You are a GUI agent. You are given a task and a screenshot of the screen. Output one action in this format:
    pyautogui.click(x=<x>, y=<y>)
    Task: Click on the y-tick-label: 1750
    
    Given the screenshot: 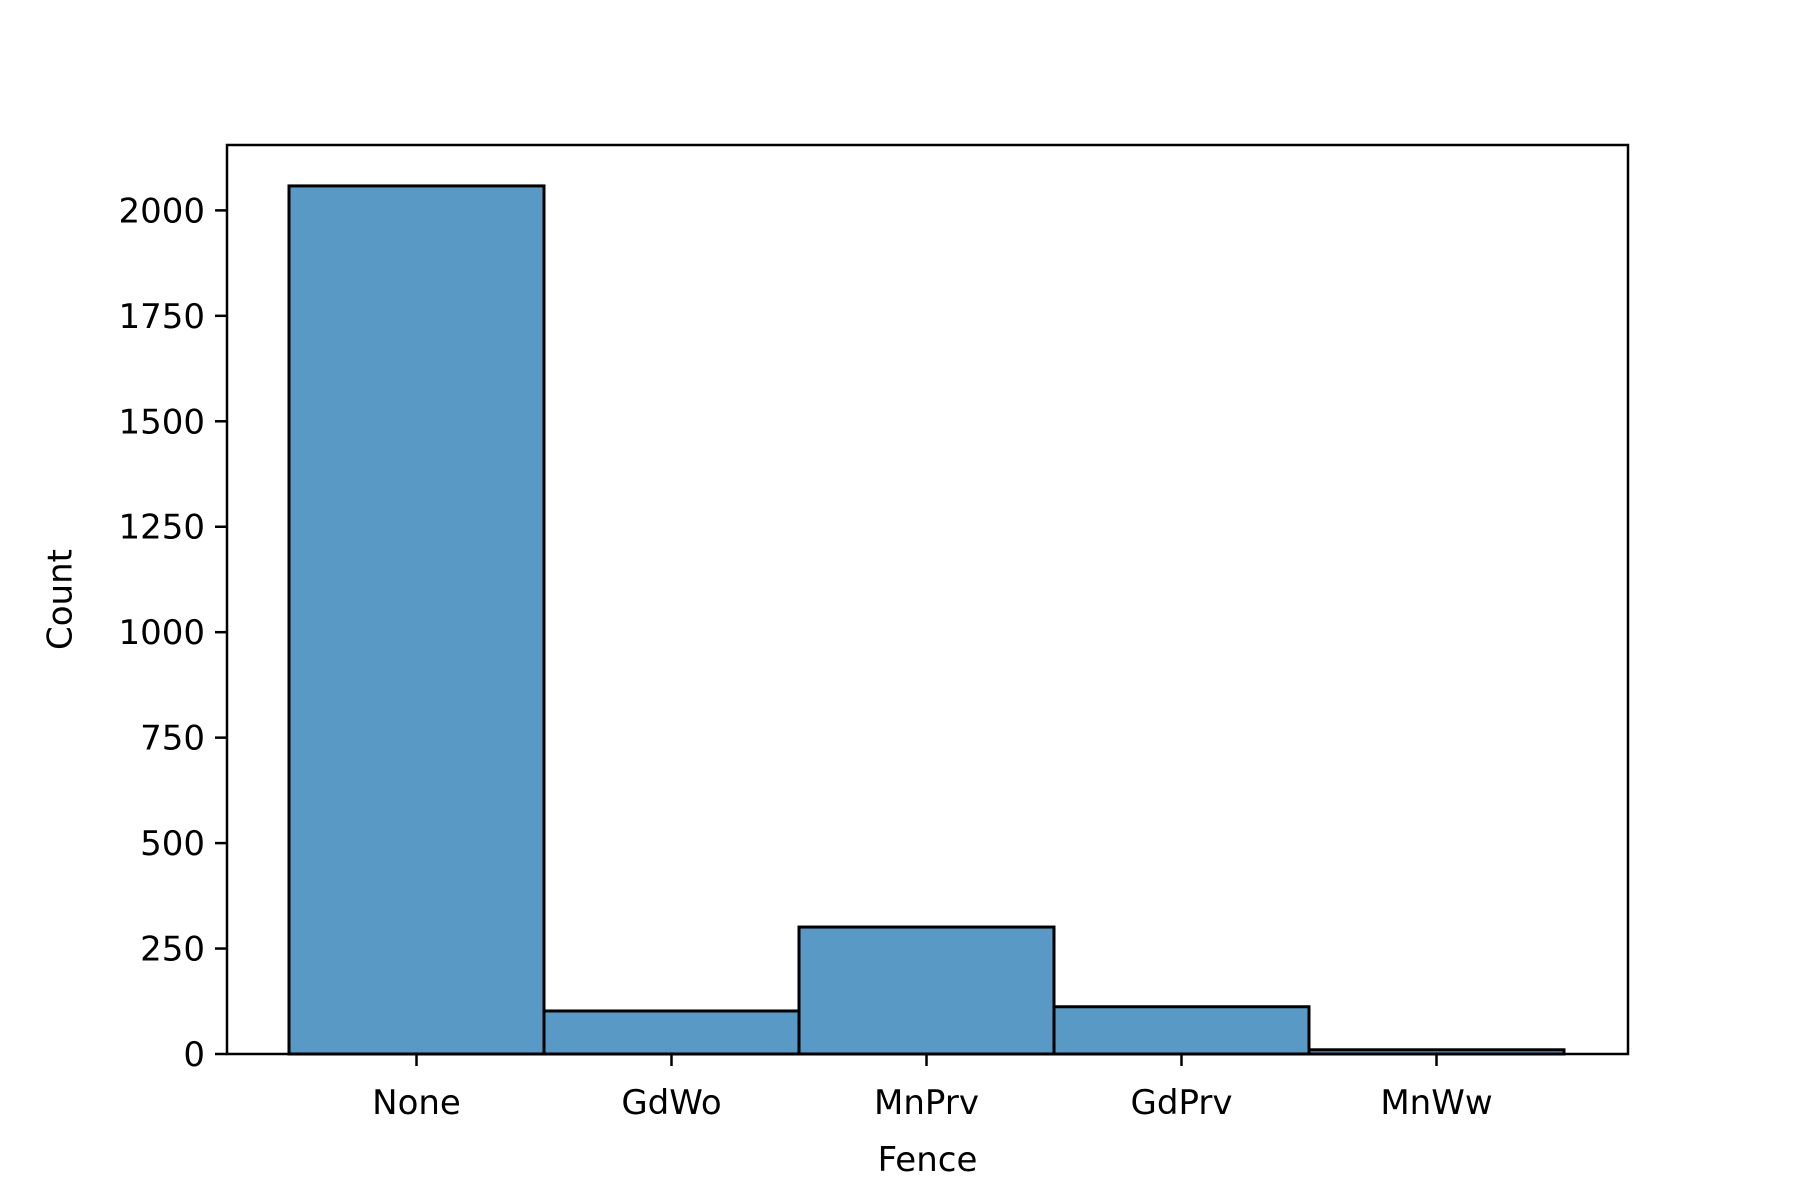 What is the action you would take?
    pyautogui.click(x=161, y=317)
    